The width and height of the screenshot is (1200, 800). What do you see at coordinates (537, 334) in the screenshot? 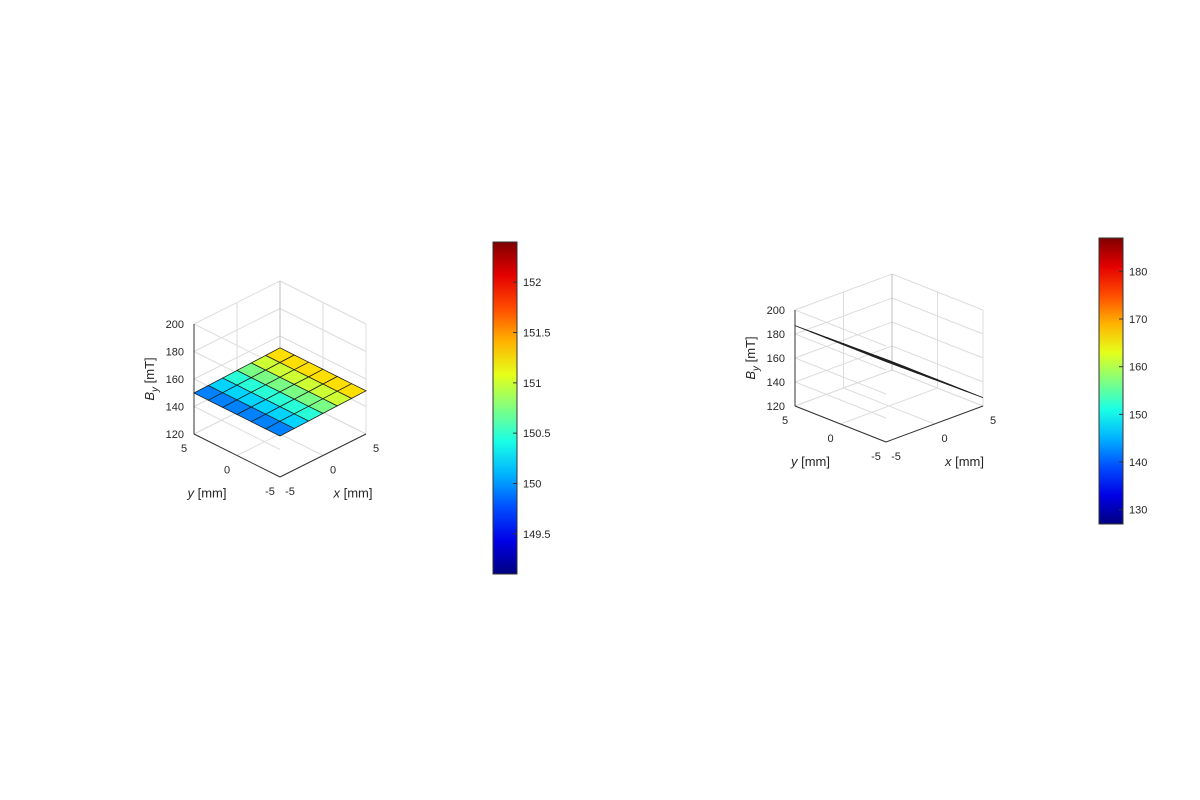
I see `colorbar-tick-label: 151.5` at bounding box center [537, 334].